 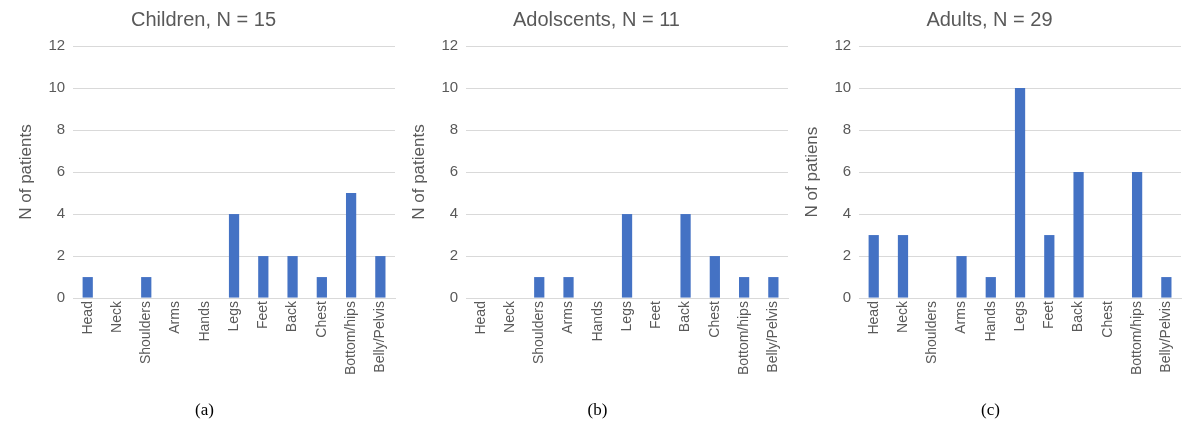 I want to click on chart-title: Adults, N = 29, so click(x=989, y=18).